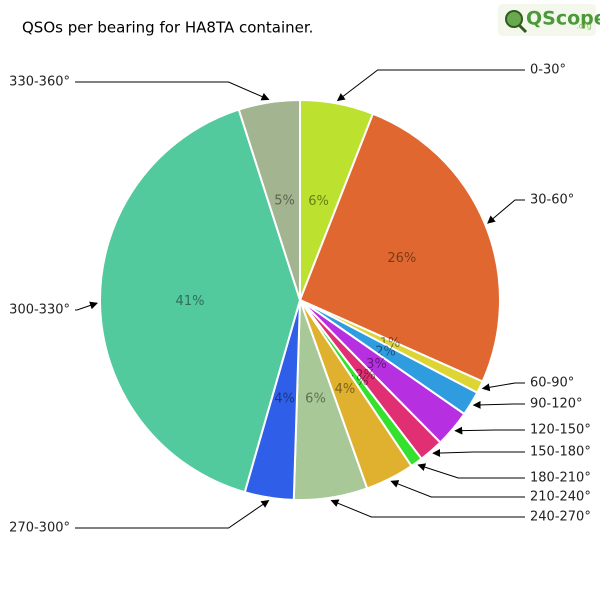  I want to click on category-label: 150-180°, so click(560, 452).